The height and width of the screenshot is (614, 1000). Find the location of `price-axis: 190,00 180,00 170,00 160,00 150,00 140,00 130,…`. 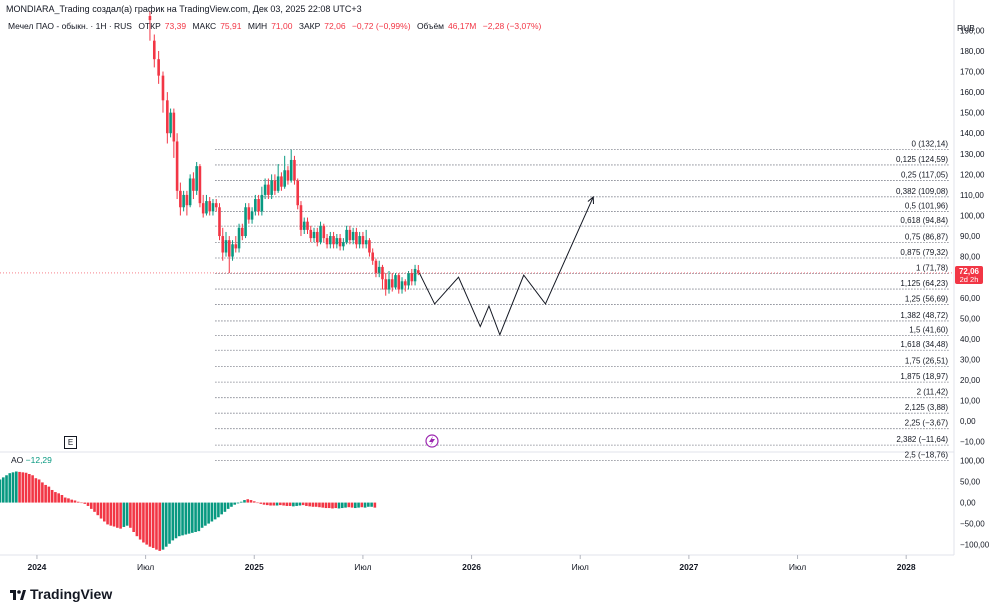

price-axis: 190,00 180,00 170,00 160,00 150,00 140,00 130,… is located at coordinates (972, 236).